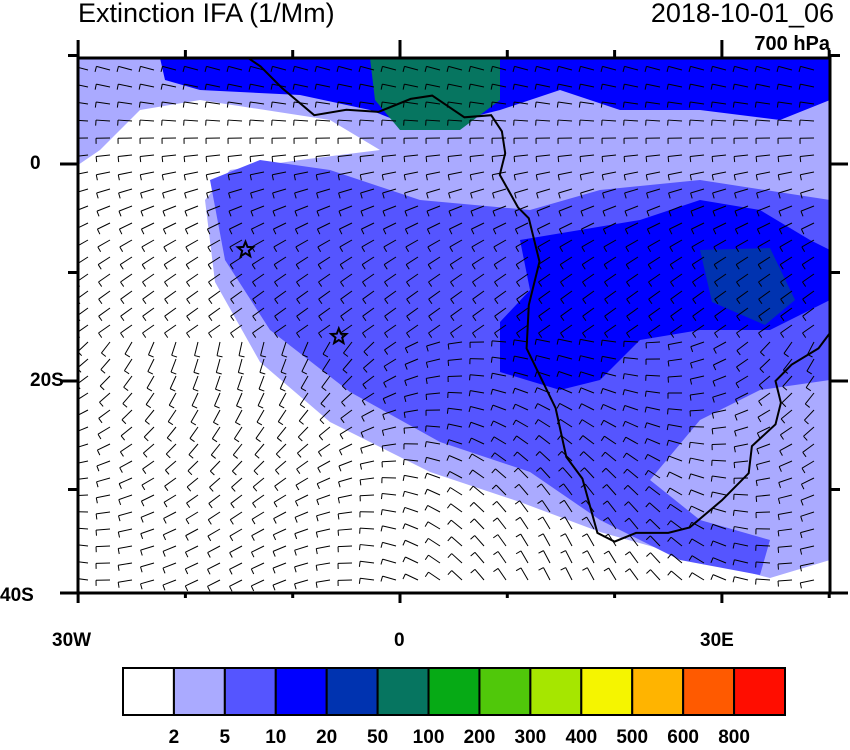 This screenshot has width=850, height=750. I want to click on pressure-level-label: 700 hPa, so click(792, 44).